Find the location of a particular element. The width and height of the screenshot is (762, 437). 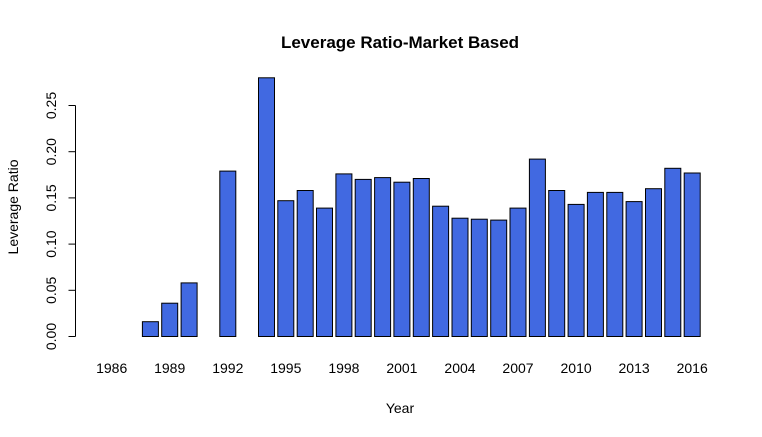

x-axis-label: Year is located at coordinates (400, 408).